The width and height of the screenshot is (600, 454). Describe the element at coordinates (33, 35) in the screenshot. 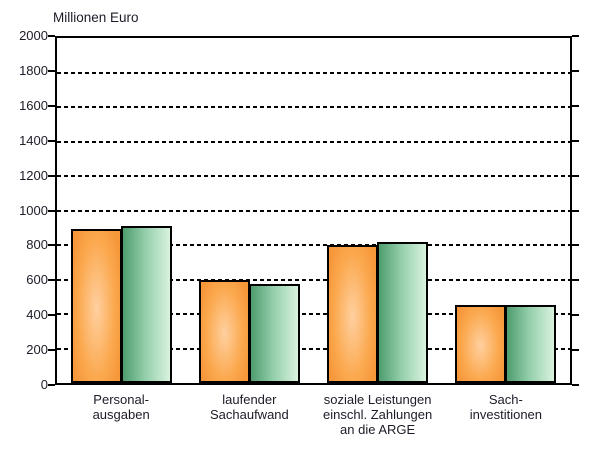

I see `y-axis-tick-label: 2000` at that location.